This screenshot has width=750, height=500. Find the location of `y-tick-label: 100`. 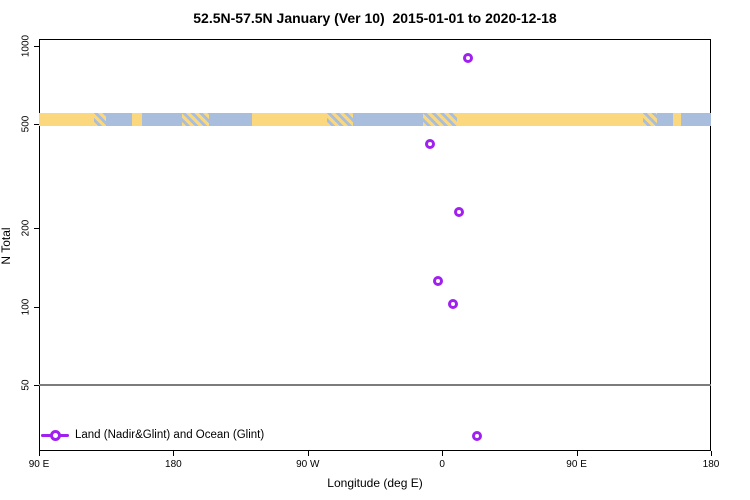

y-tick-label: 100 is located at coordinates (26, 307).